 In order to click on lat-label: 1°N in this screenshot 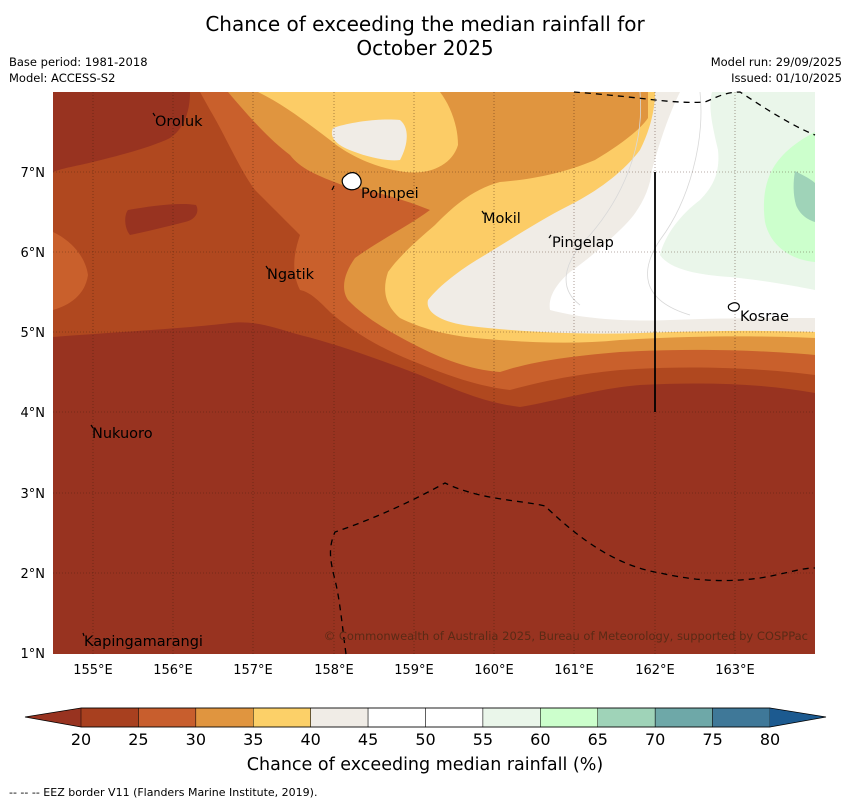, I will do `click(33, 654)`.